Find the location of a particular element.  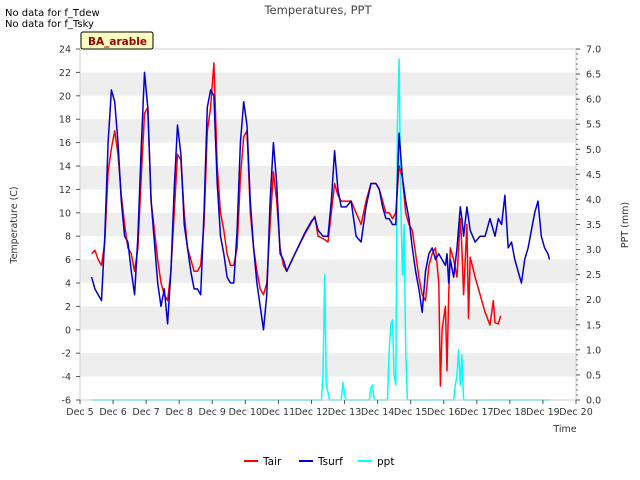

y-right-tick-label: 0.0 is located at coordinates (593, 401).